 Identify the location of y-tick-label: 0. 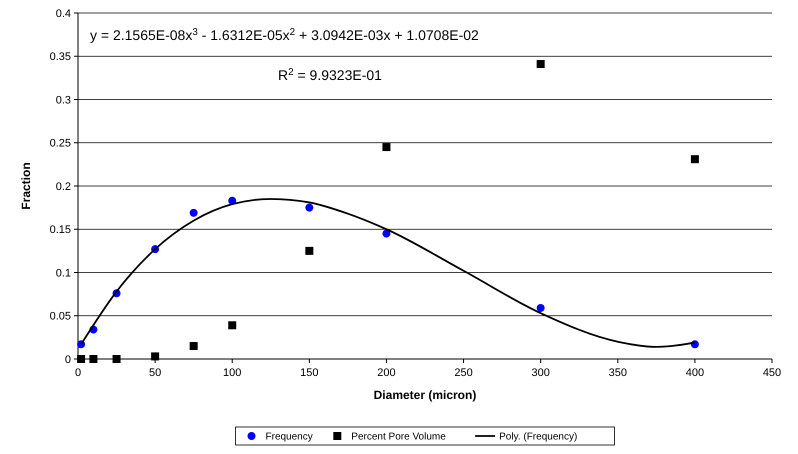
(67, 360).